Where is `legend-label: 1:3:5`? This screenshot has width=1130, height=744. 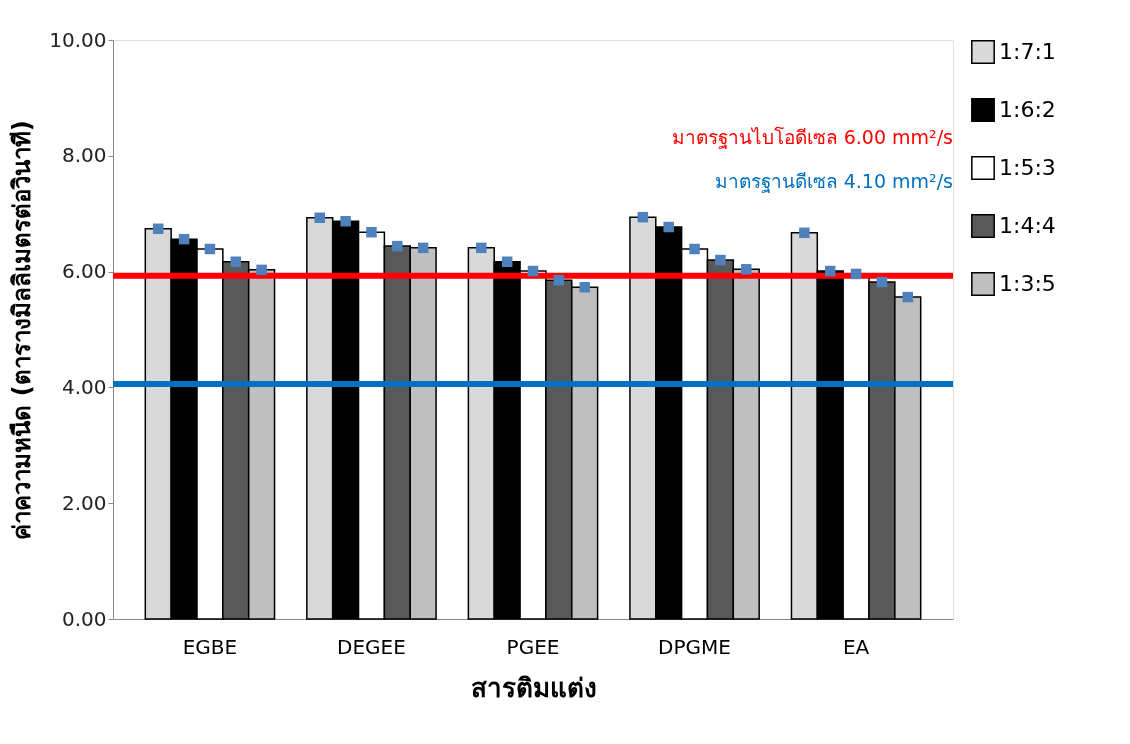 legend-label: 1:3:5 is located at coordinates (1027, 283).